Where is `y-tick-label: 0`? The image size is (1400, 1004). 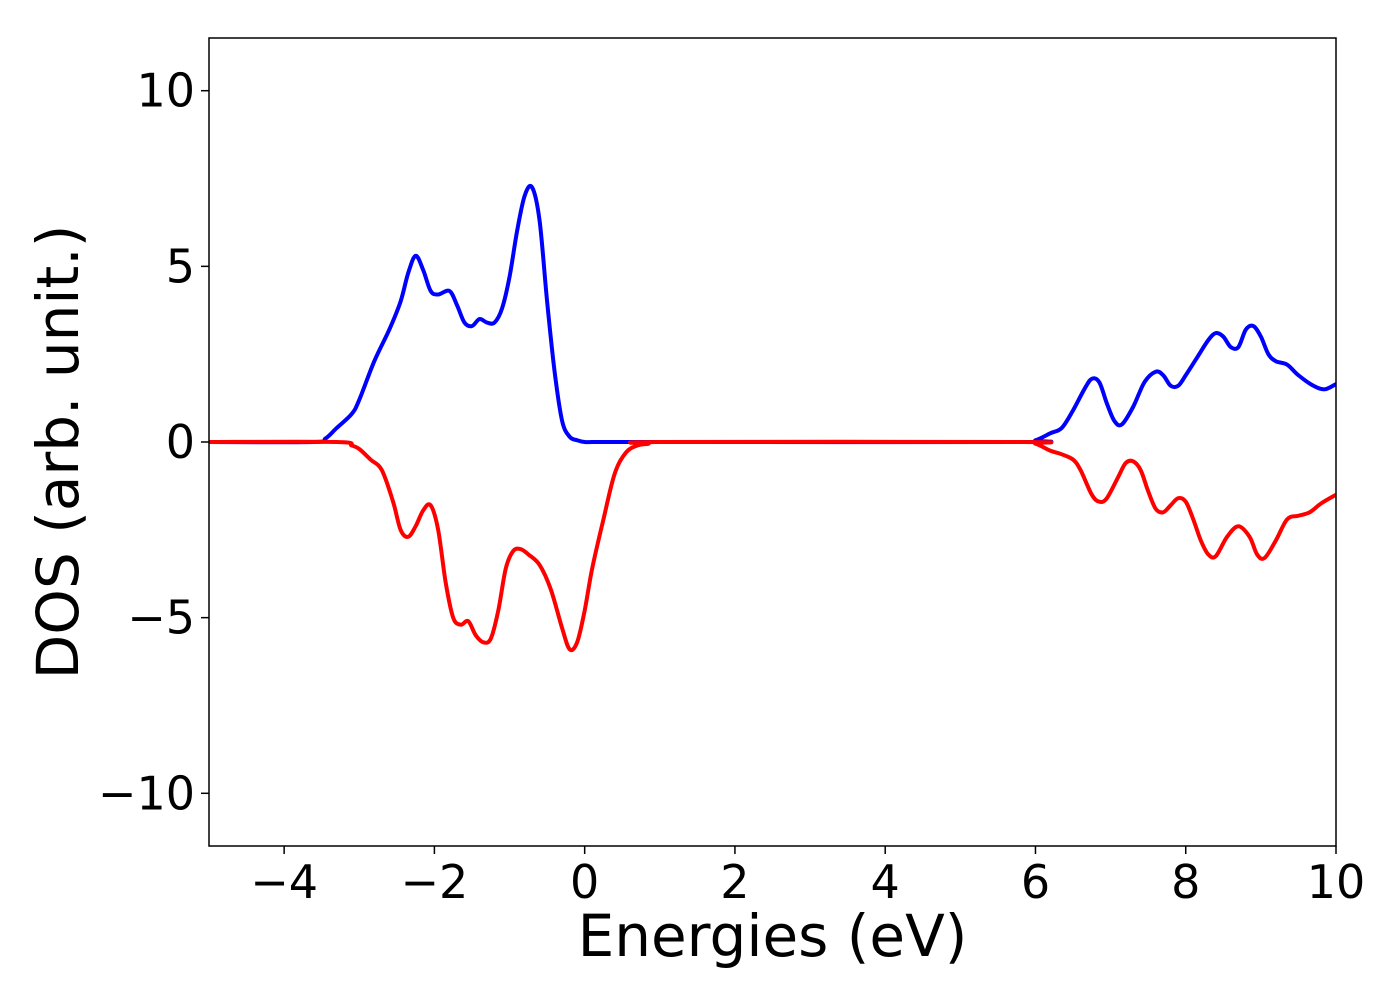 y-tick-label: 0 is located at coordinates (180, 442).